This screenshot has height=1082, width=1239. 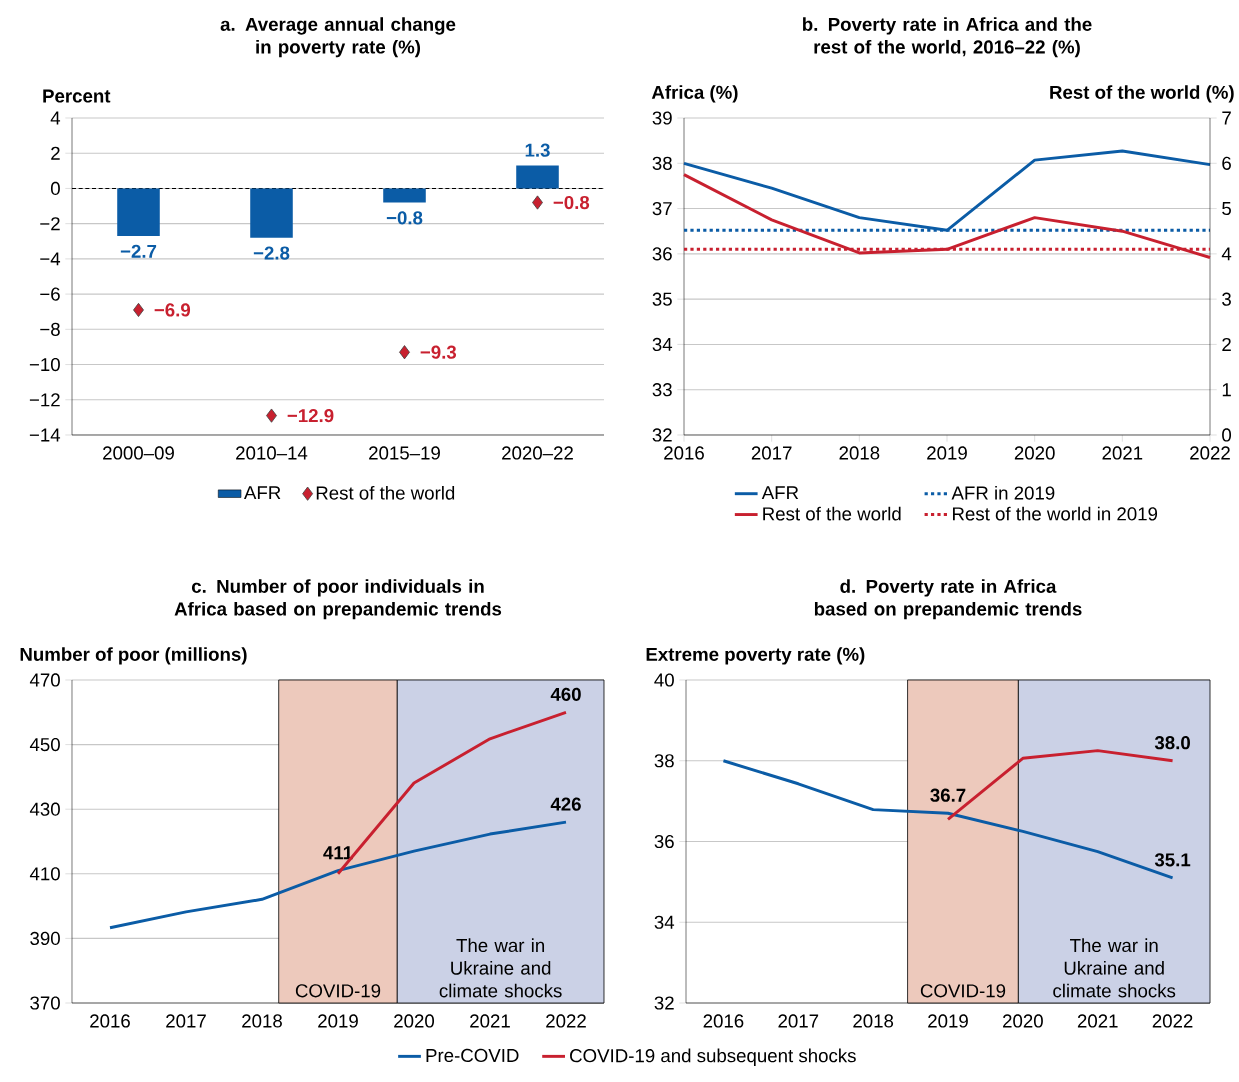 What do you see at coordinates (1226, 118) in the screenshot?
I see `y2-tick-label: 7` at bounding box center [1226, 118].